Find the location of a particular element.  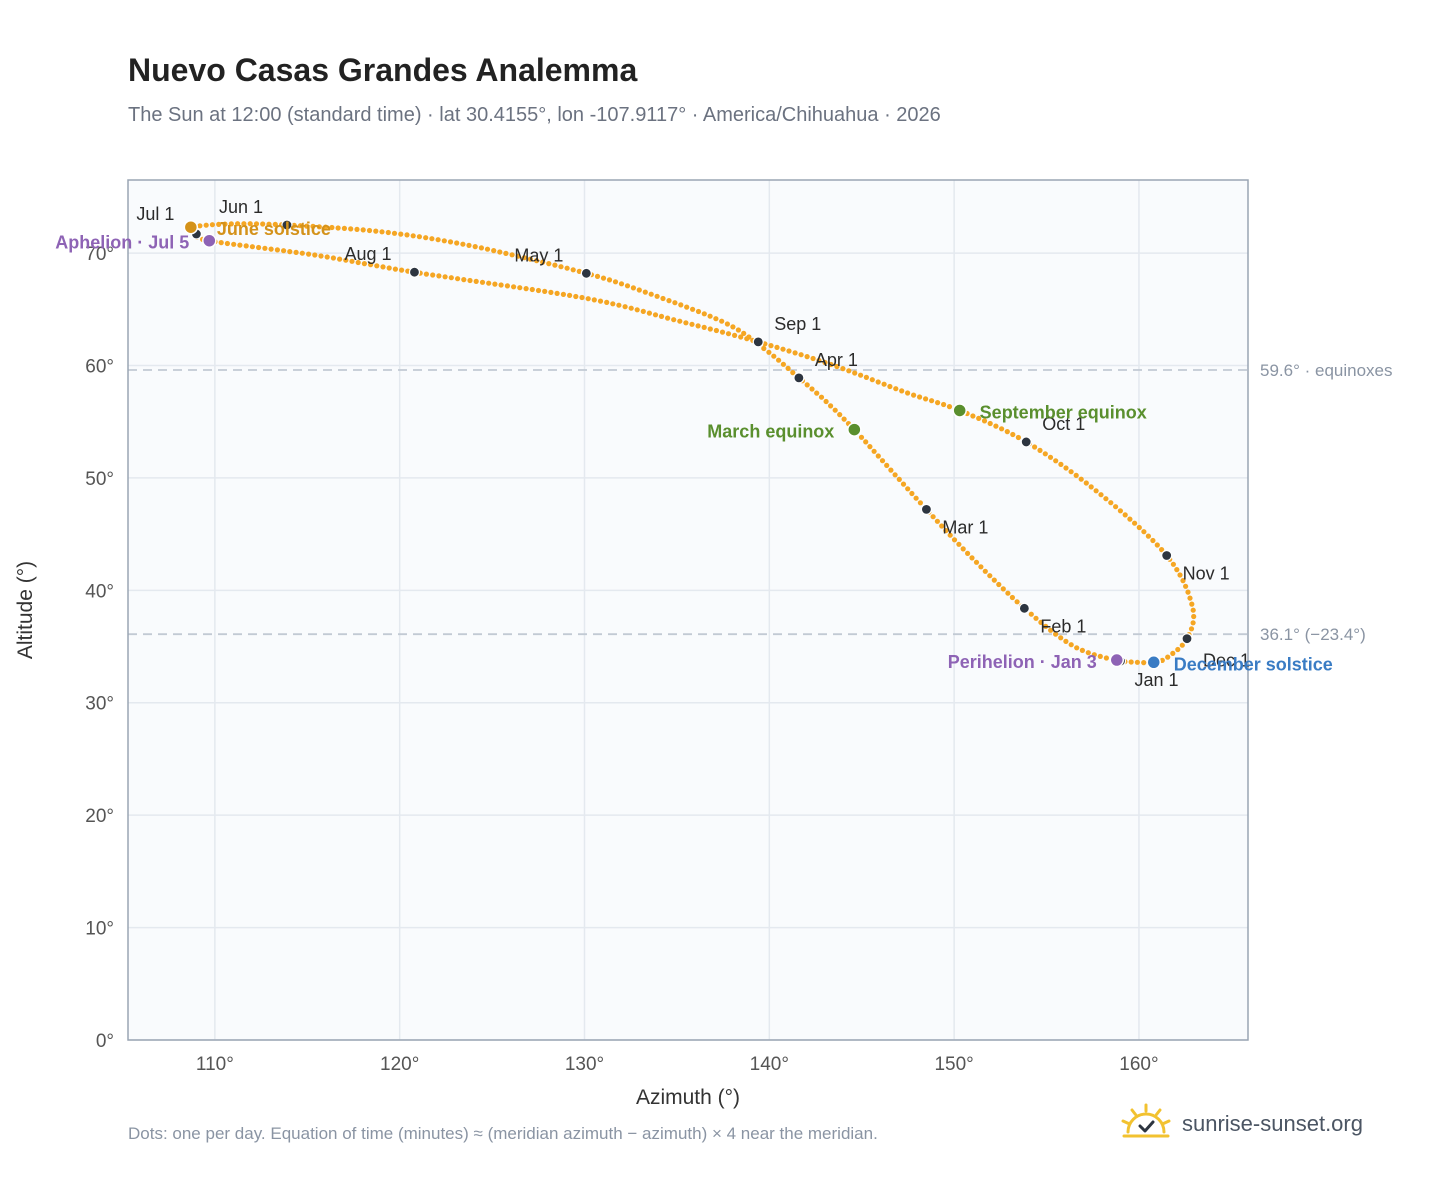

brand-name: sunrise-sunset.org is located at coordinates (1272, 1123).